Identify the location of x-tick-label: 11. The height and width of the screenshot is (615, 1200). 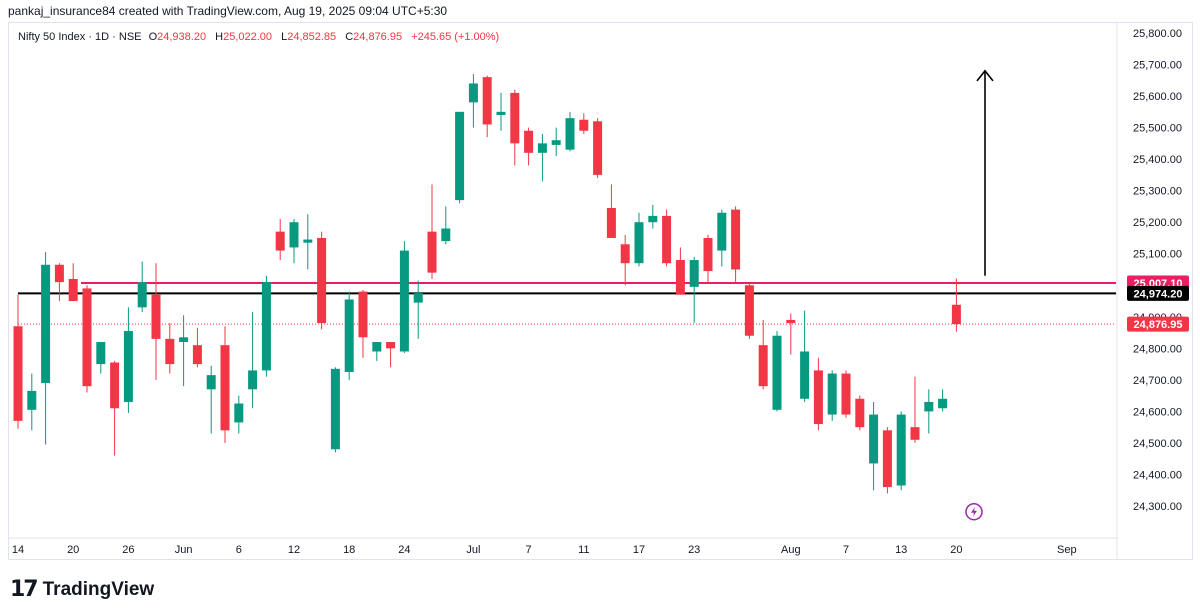
(583, 550).